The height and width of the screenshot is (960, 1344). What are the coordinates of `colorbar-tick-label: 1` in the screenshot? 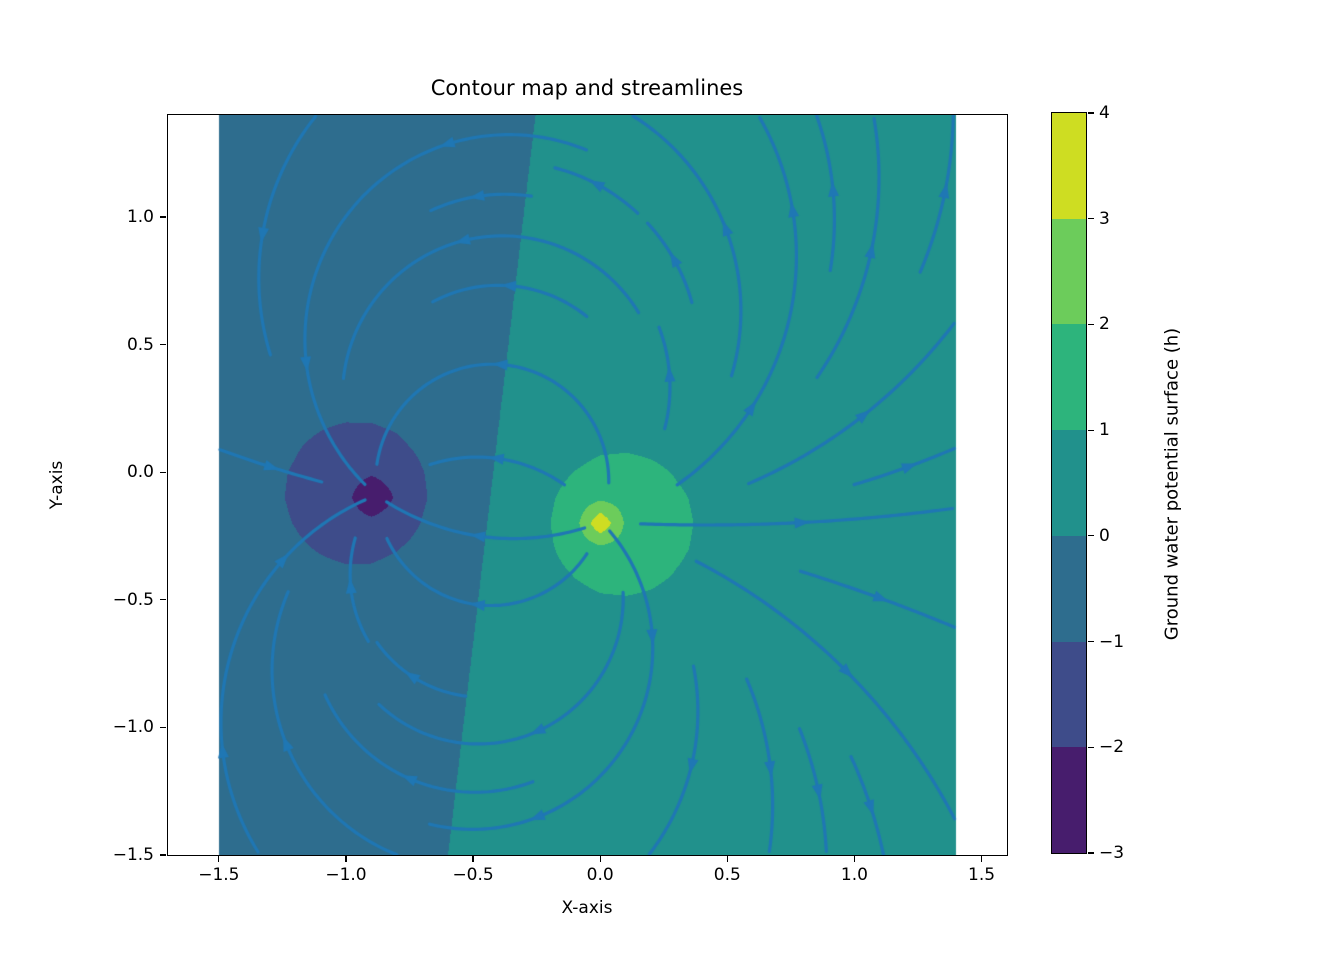 It's located at (1104, 430).